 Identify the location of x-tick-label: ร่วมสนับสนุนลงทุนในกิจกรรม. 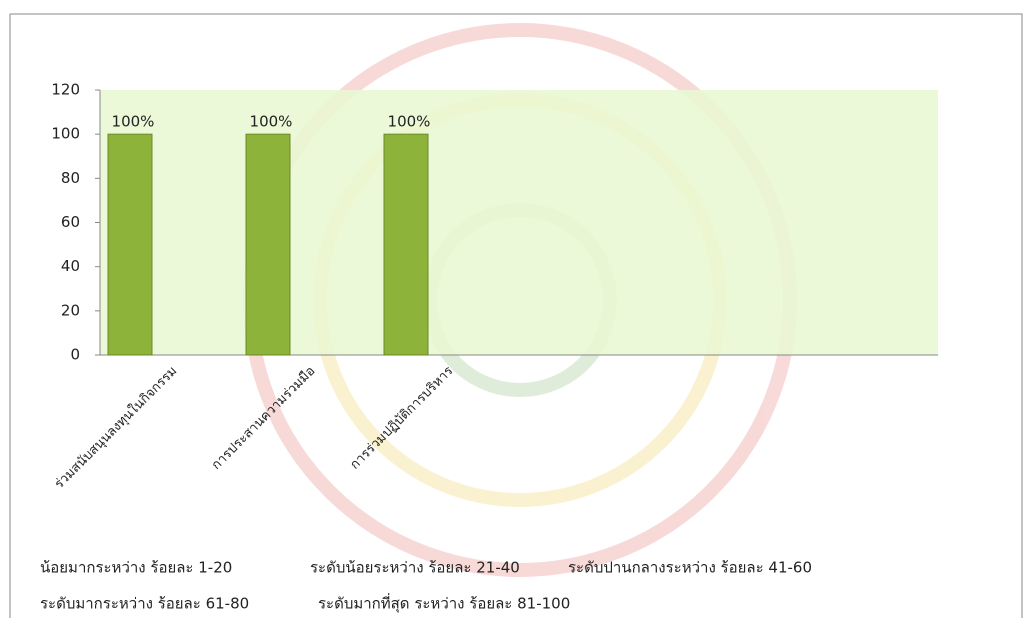
(115, 427).